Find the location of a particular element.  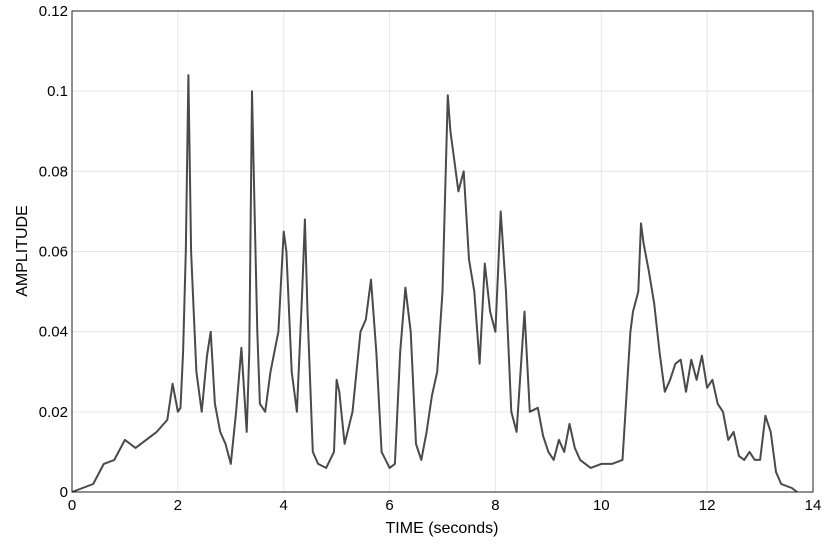

x-tick-label: 2 is located at coordinates (178, 505).